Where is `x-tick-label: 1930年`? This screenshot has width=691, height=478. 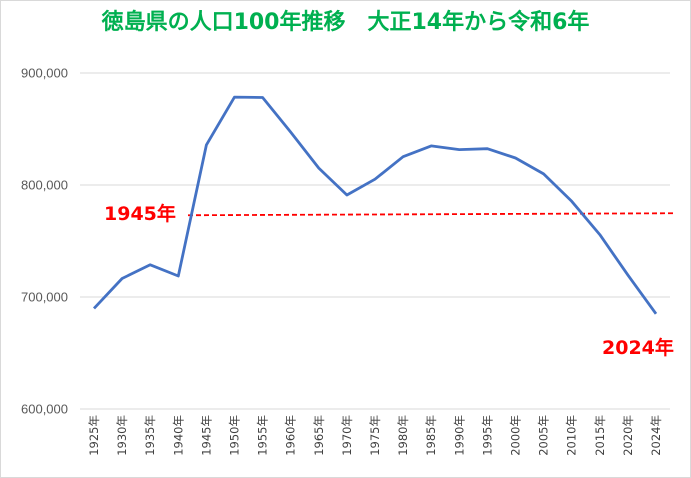
x-tick-label: 1930年 is located at coordinates (122, 435).